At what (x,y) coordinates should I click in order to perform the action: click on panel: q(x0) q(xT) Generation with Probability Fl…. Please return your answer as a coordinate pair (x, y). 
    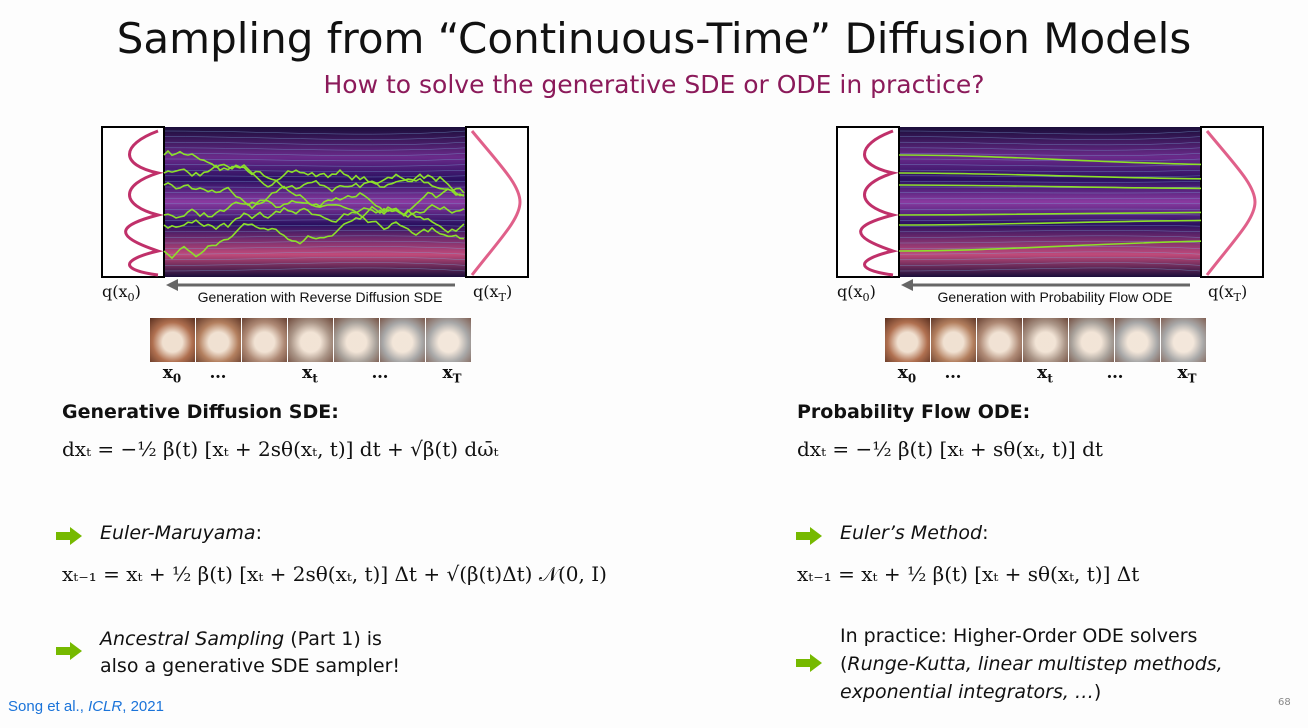
    Looking at the image, I should click on (1050, 255).